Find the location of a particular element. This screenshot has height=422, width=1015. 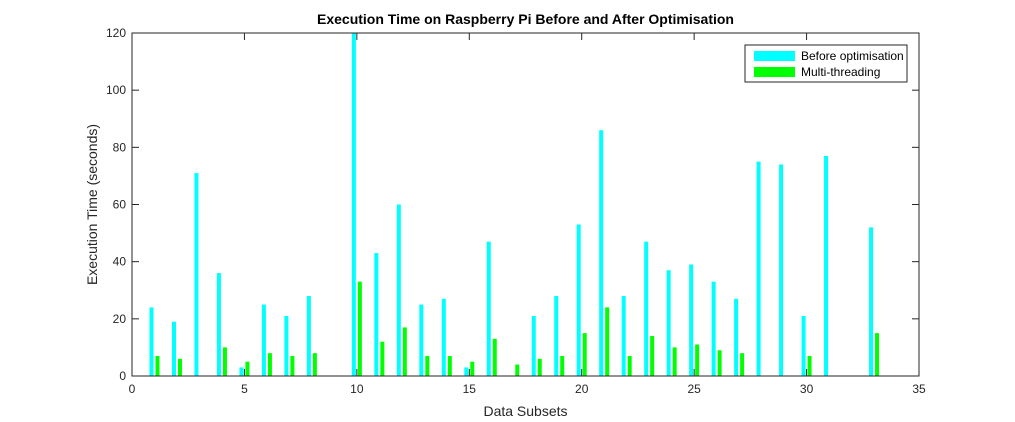

legend: Before optimisation Multi-threading is located at coordinates (826, 63).